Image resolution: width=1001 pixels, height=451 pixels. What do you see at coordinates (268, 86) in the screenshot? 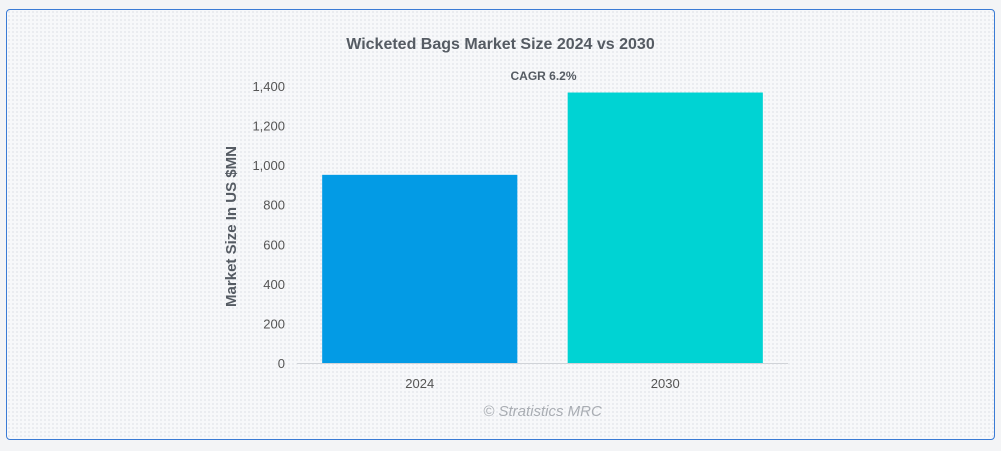
I see `y-tick-label: 1,400` at bounding box center [268, 86].